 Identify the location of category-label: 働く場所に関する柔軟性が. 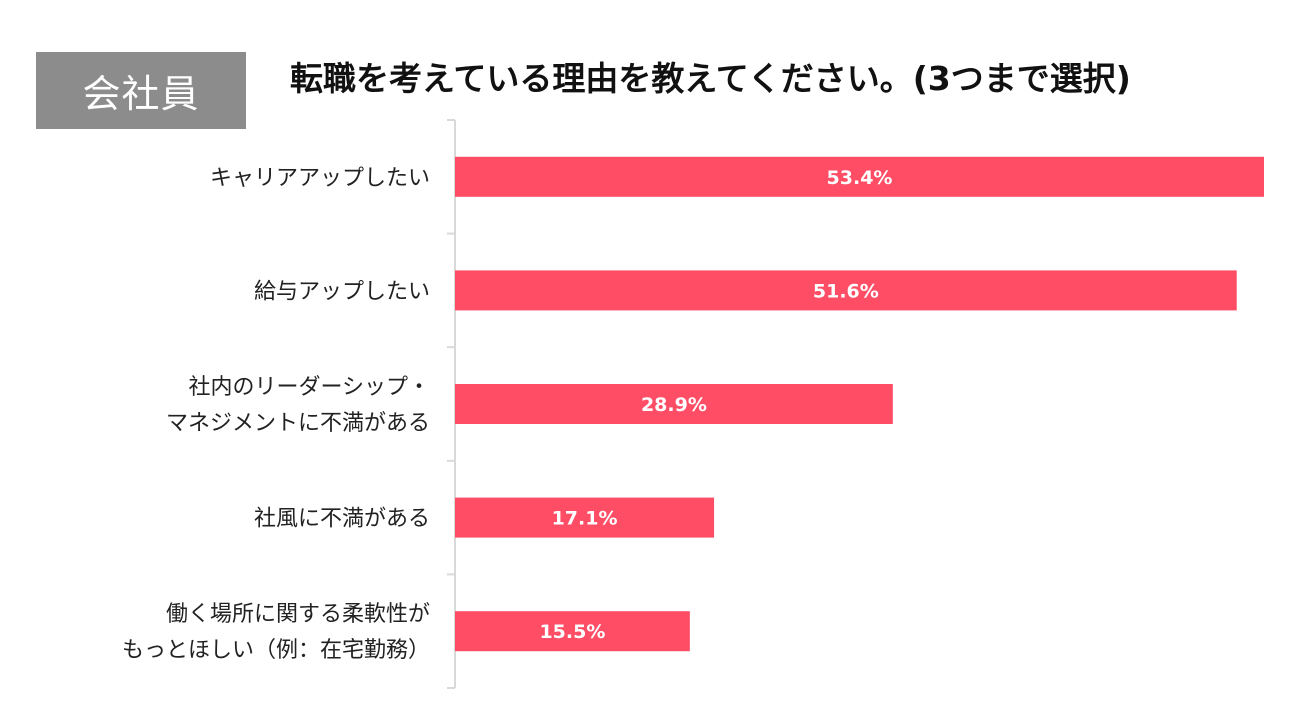
(298, 614).